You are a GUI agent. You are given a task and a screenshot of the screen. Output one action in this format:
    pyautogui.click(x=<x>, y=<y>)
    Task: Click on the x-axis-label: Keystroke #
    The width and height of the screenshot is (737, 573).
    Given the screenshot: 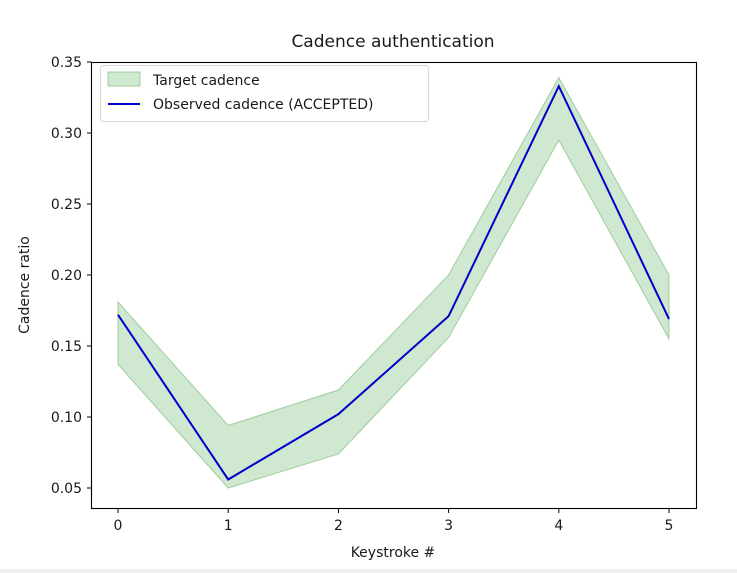 What is the action you would take?
    pyautogui.click(x=393, y=553)
    